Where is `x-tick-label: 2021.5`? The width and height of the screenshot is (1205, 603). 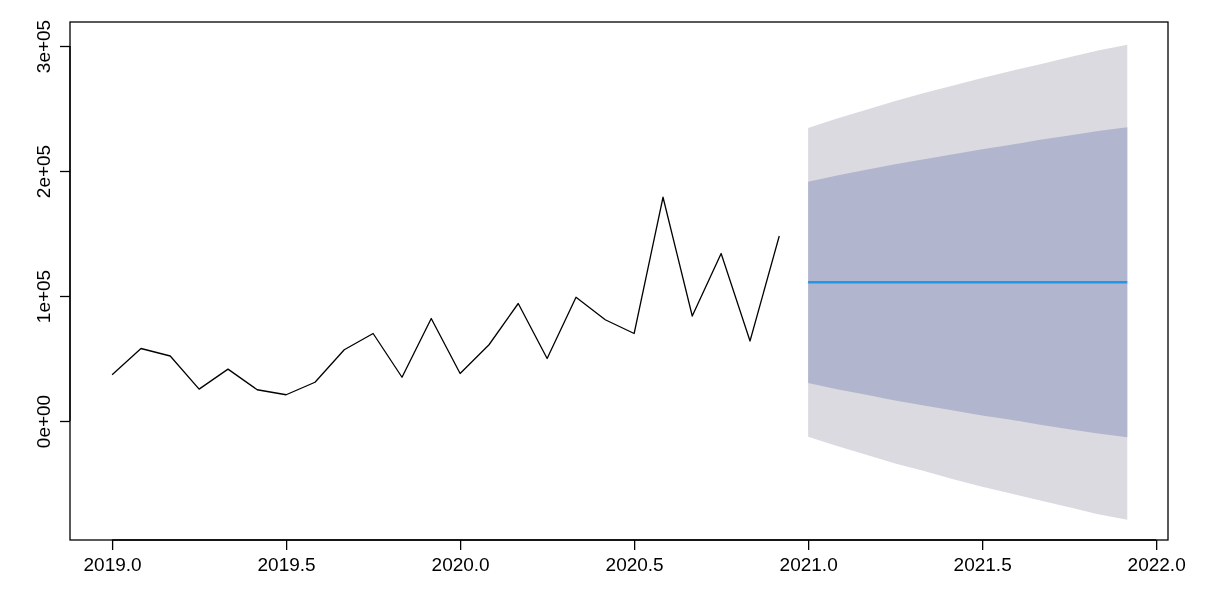
x-tick-label: 2021.5 is located at coordinates (982, 565).